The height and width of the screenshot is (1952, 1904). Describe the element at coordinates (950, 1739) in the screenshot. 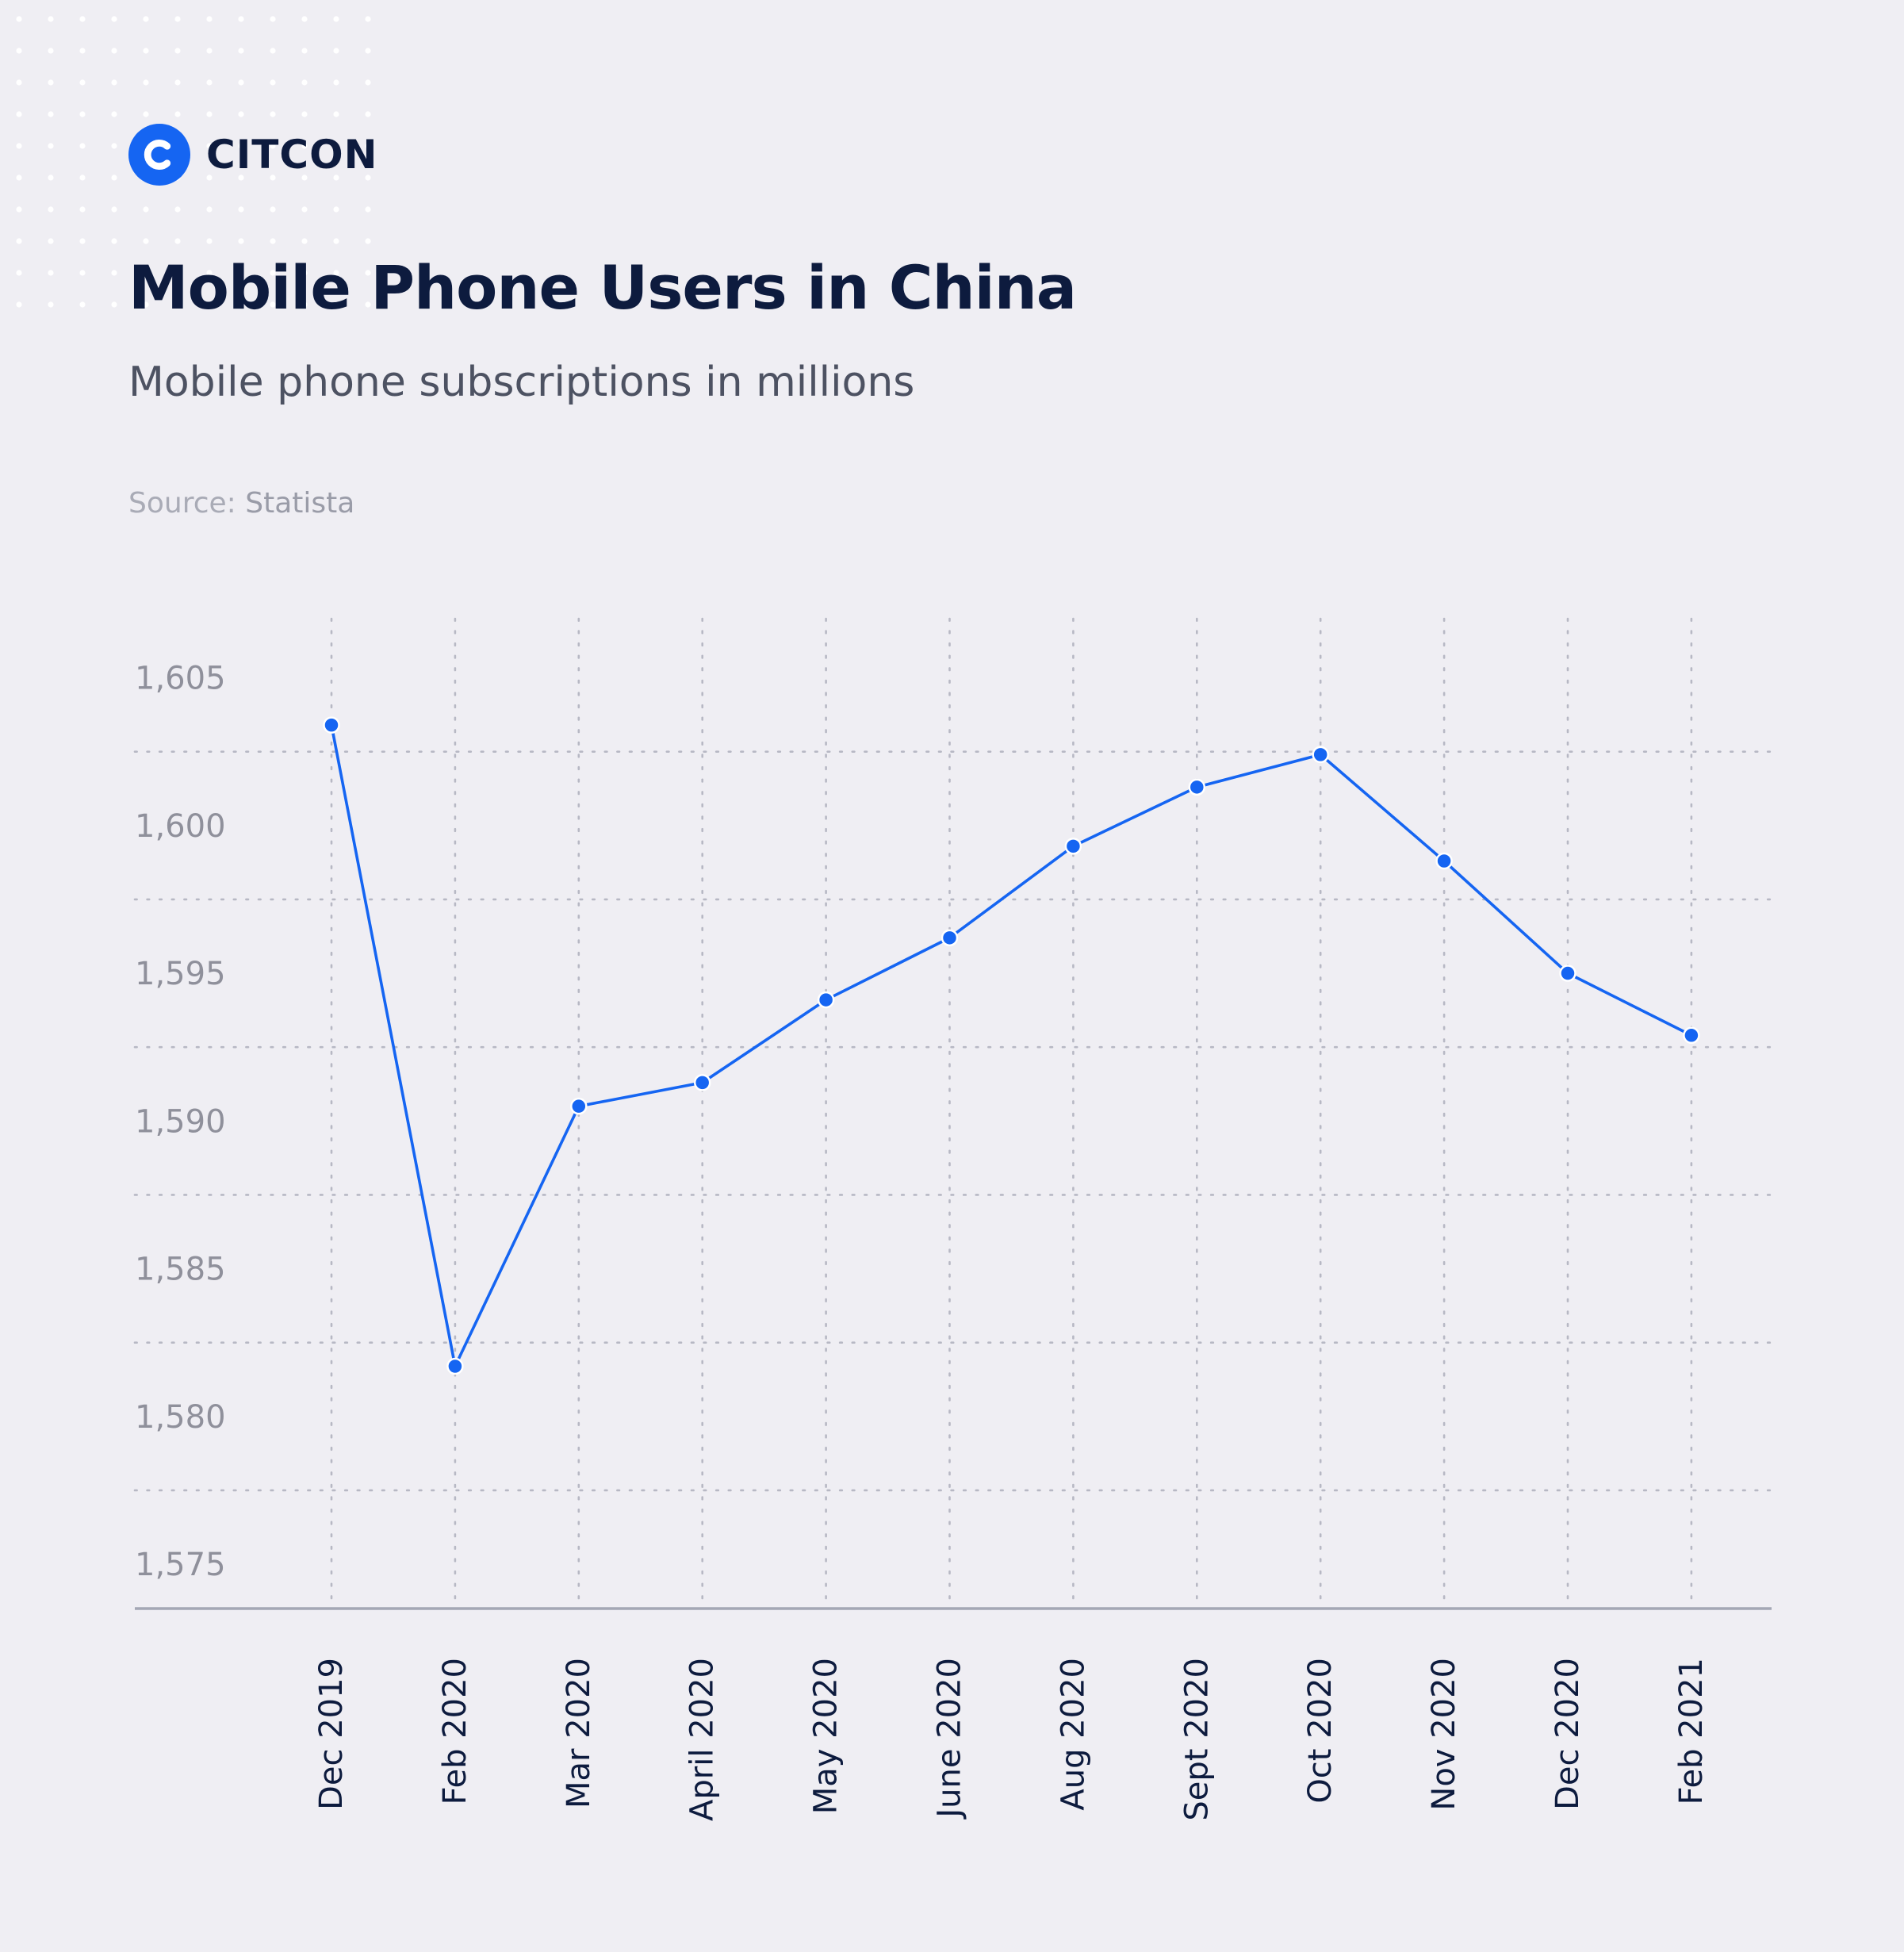

I see `x-tick-label: June 2020` at that location.